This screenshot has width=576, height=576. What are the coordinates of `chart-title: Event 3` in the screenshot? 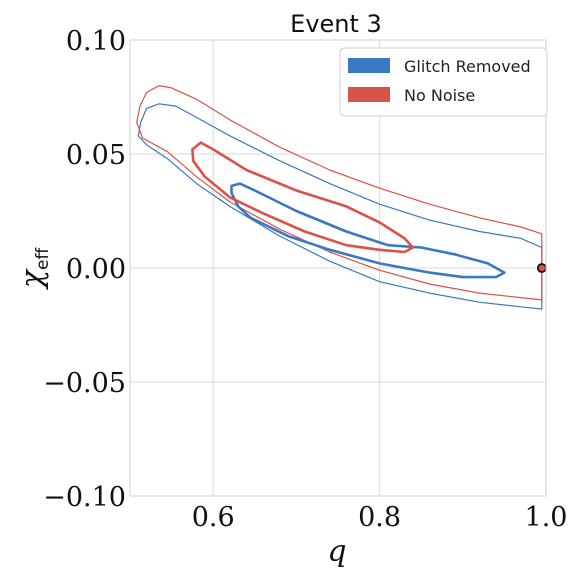 It's located at (336, 24).